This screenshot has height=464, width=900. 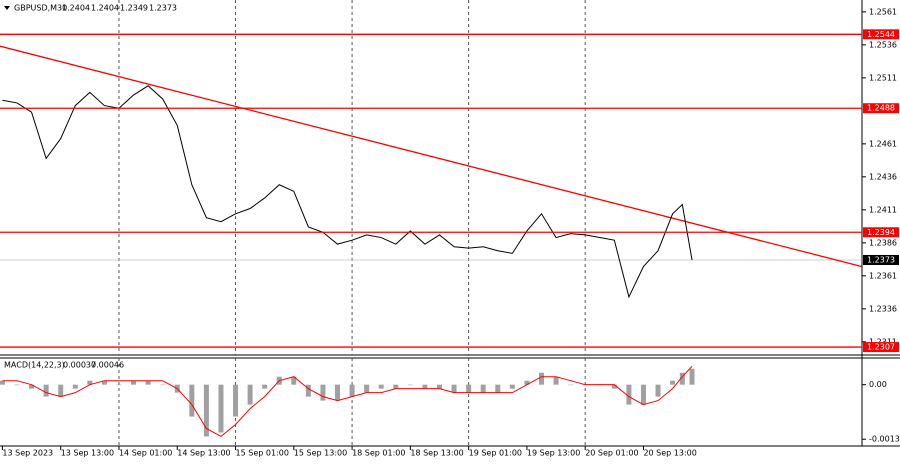 What do you see at coordinates (134, 8) in the screenshot?
I see `ohlc-value: 1.2349` at bounding box center [134, 8].